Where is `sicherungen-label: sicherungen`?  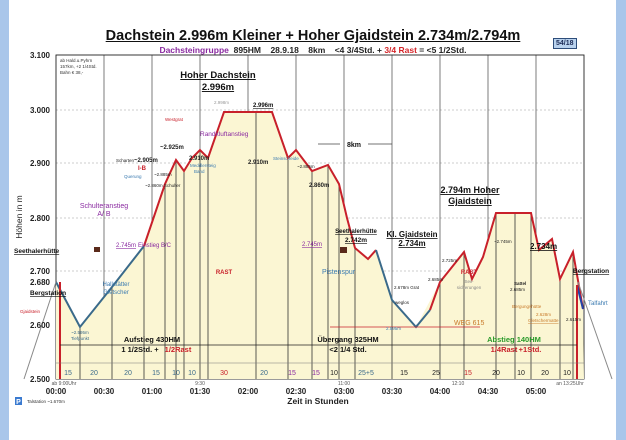 sicherungen-label: sicherungen is located at coordinates (469, 287).